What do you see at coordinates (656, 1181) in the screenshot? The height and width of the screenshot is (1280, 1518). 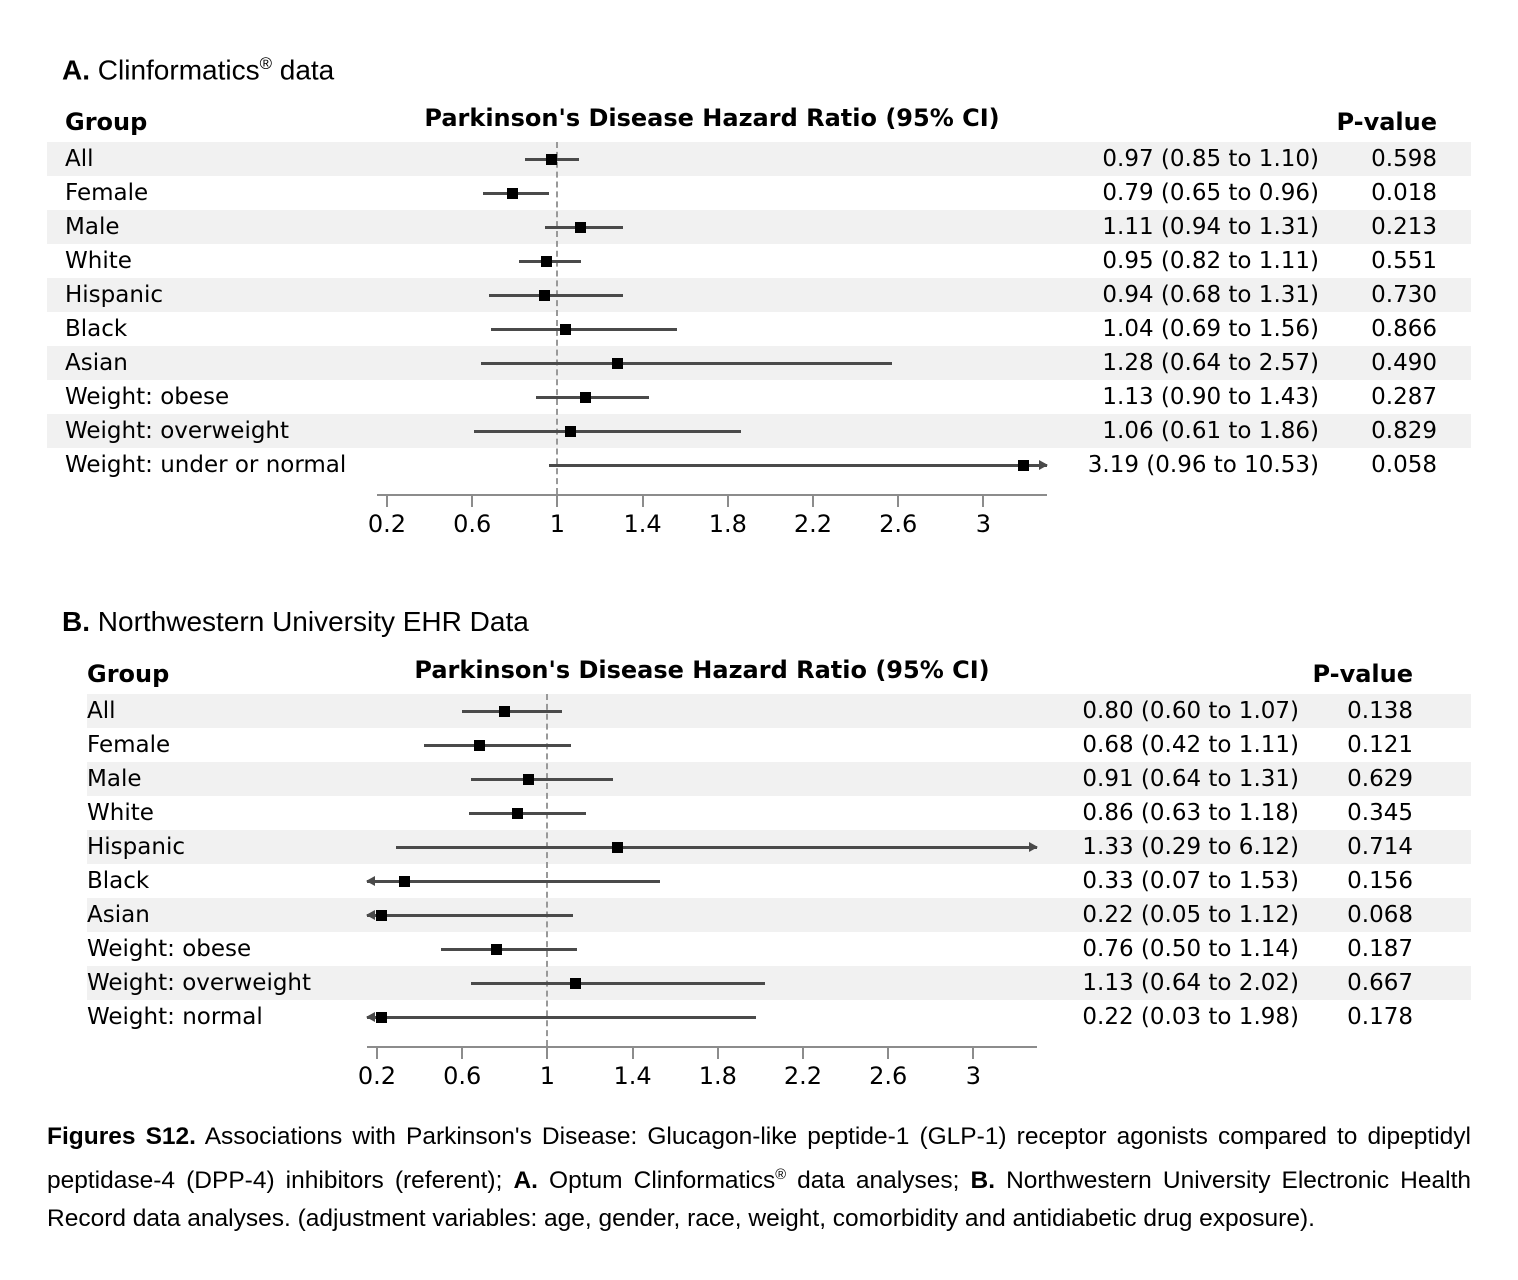 I see `text-segment: Optum Clinformatics` at bounding box center [656, 1181].